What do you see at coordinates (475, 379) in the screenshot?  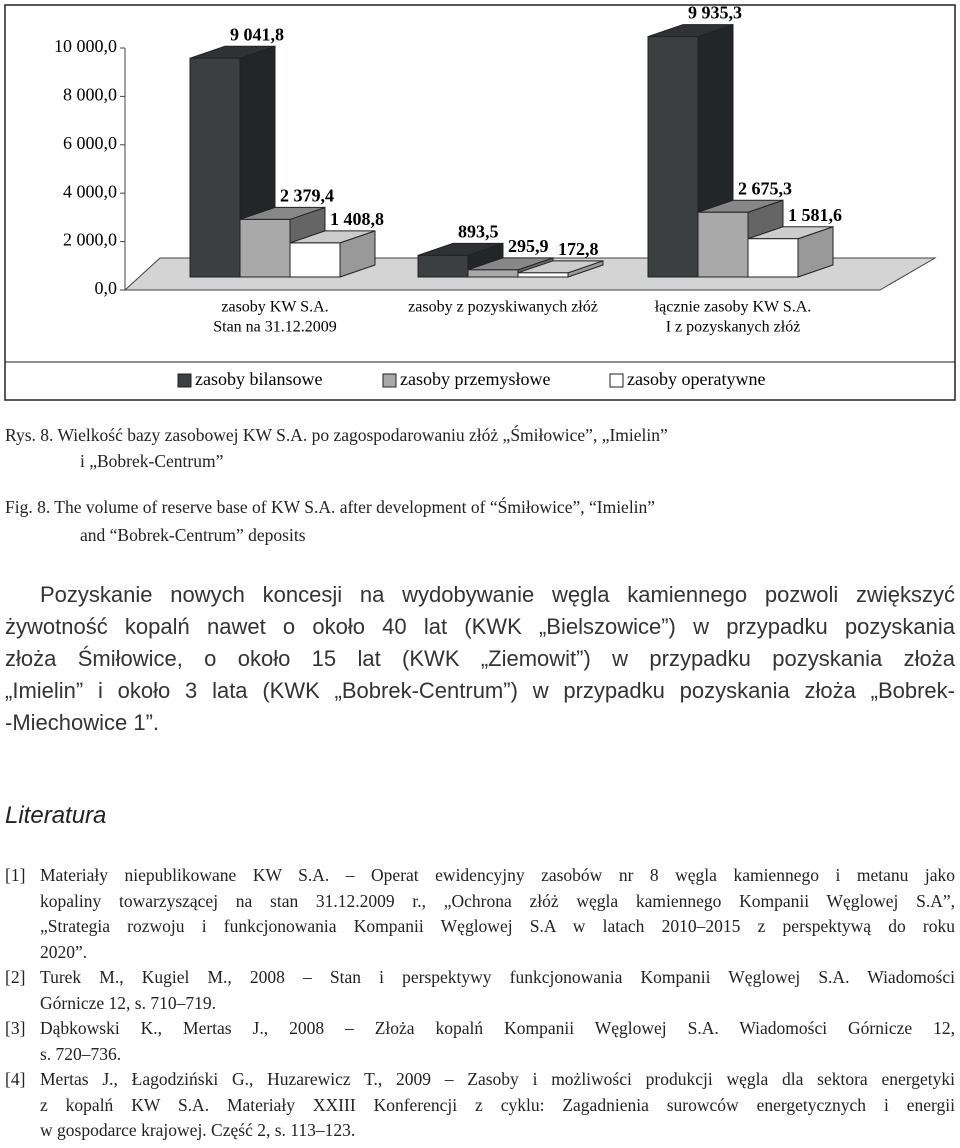 I see `legend-label: zasoby przemysłowe` at bounding box center [475, 379].